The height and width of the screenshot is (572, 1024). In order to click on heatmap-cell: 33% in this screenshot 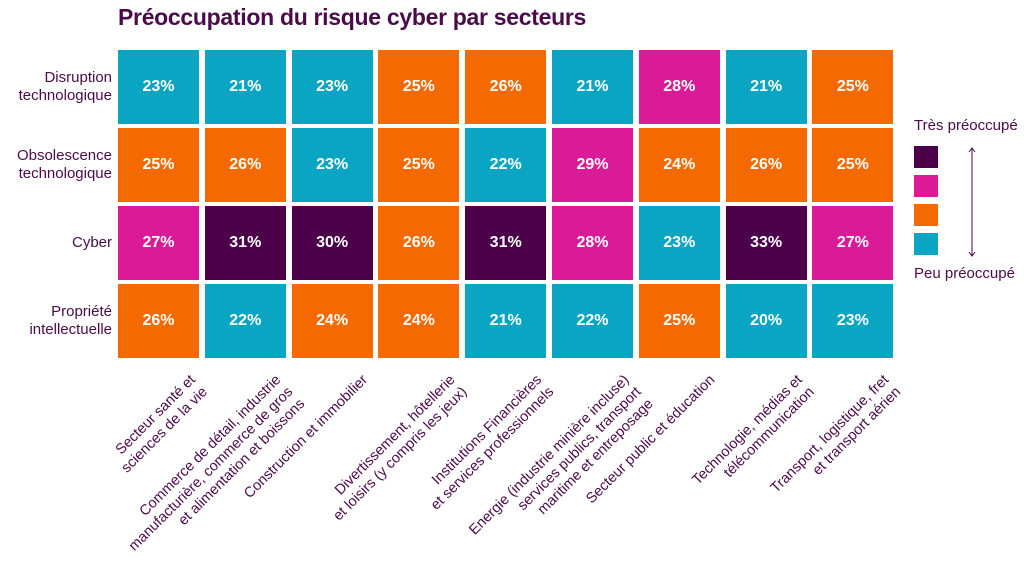, I will do `click(766, 243)`.